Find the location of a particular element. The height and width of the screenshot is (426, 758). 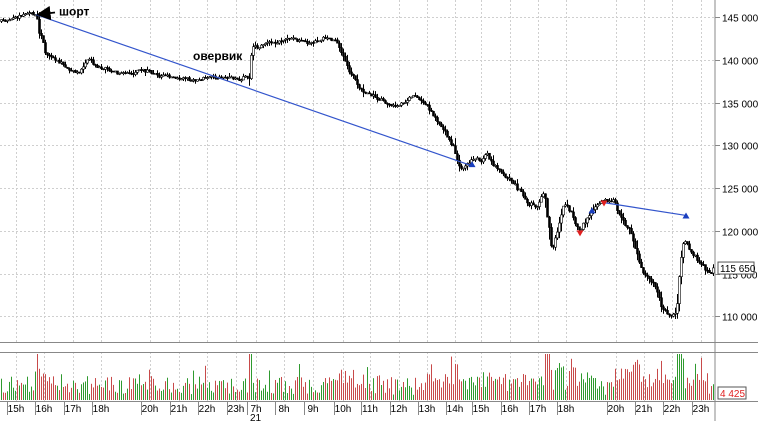

time-tick-label: 23h is located at coordinates (701, 409).